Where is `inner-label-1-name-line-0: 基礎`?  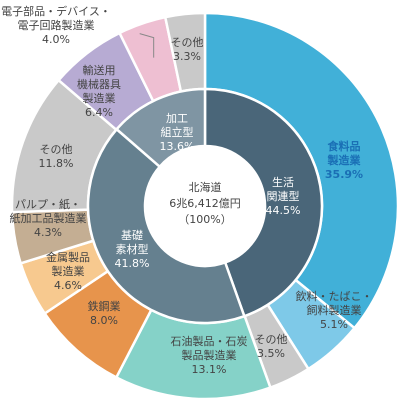 inner-label-1-name-line-0: 基礎 is located at coordinates (132, 235).